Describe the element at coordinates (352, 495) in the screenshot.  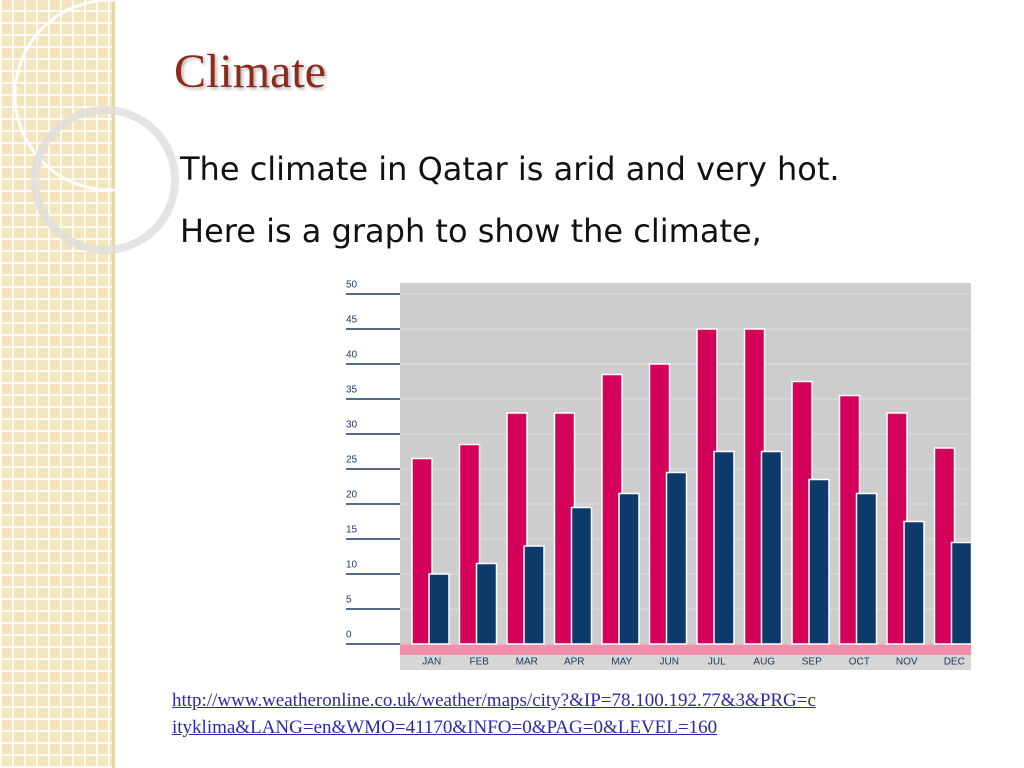
I see `y-tick-label: 20` at that location.